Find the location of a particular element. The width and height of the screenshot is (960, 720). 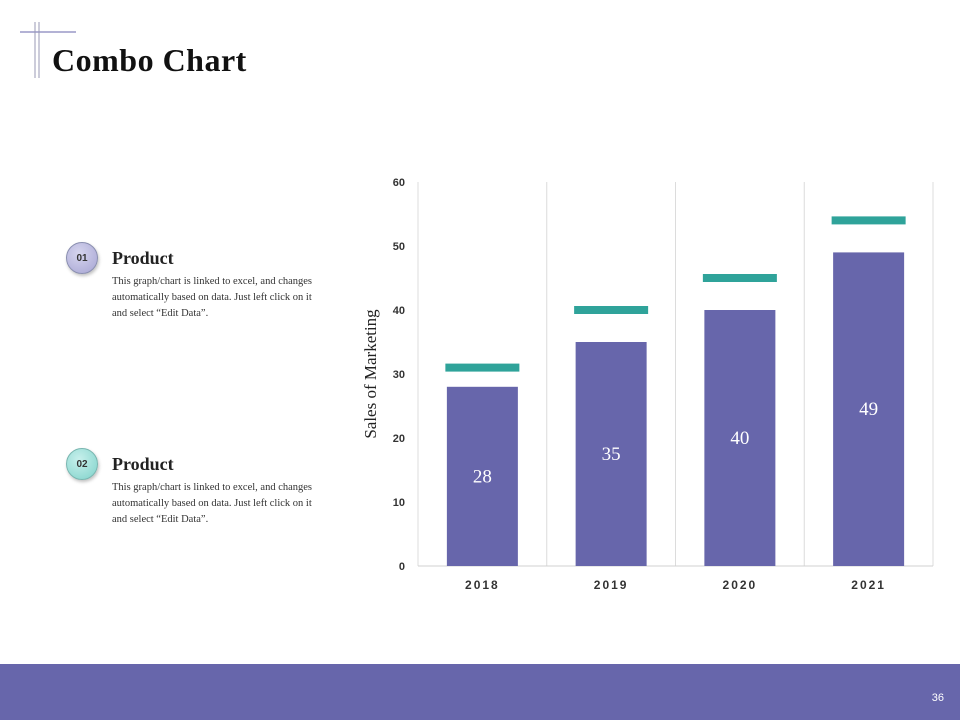

page-number: 36 is located at coordinates (937, 698).